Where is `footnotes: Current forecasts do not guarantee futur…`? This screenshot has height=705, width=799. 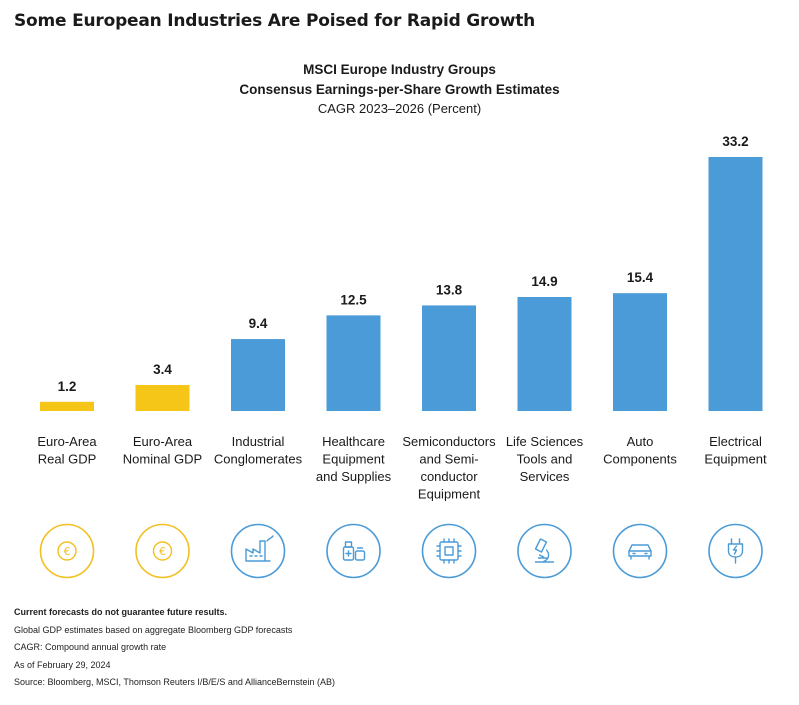
footnotes: Current forecasts do not guarantee futur… is located at coordinates (174, 648).